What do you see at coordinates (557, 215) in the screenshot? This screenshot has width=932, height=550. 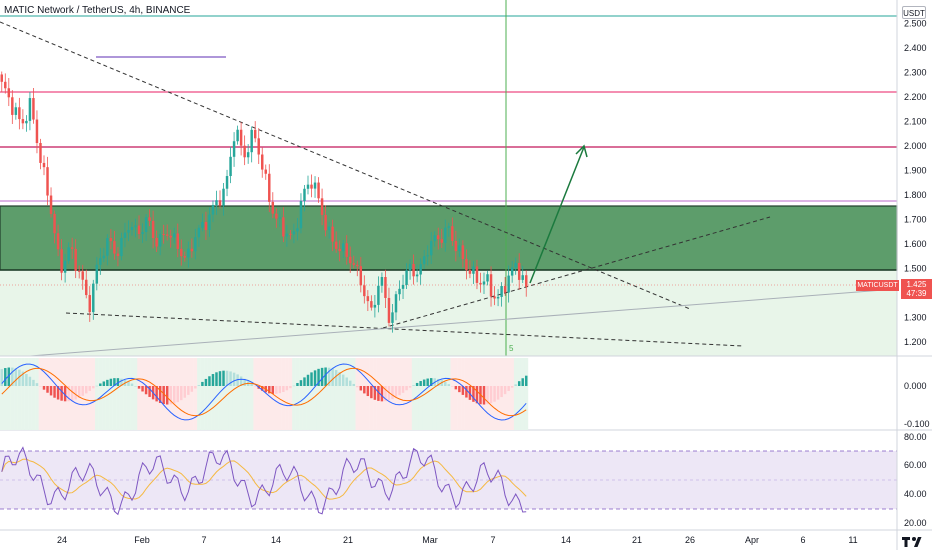 I see `projection-arrow` at bounding box center [557, 215].